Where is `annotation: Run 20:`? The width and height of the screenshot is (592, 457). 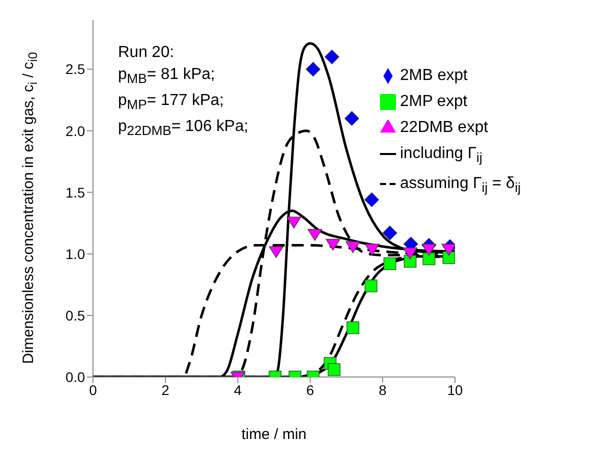 annotation: Run 20: is located at coordinates (147, 53).